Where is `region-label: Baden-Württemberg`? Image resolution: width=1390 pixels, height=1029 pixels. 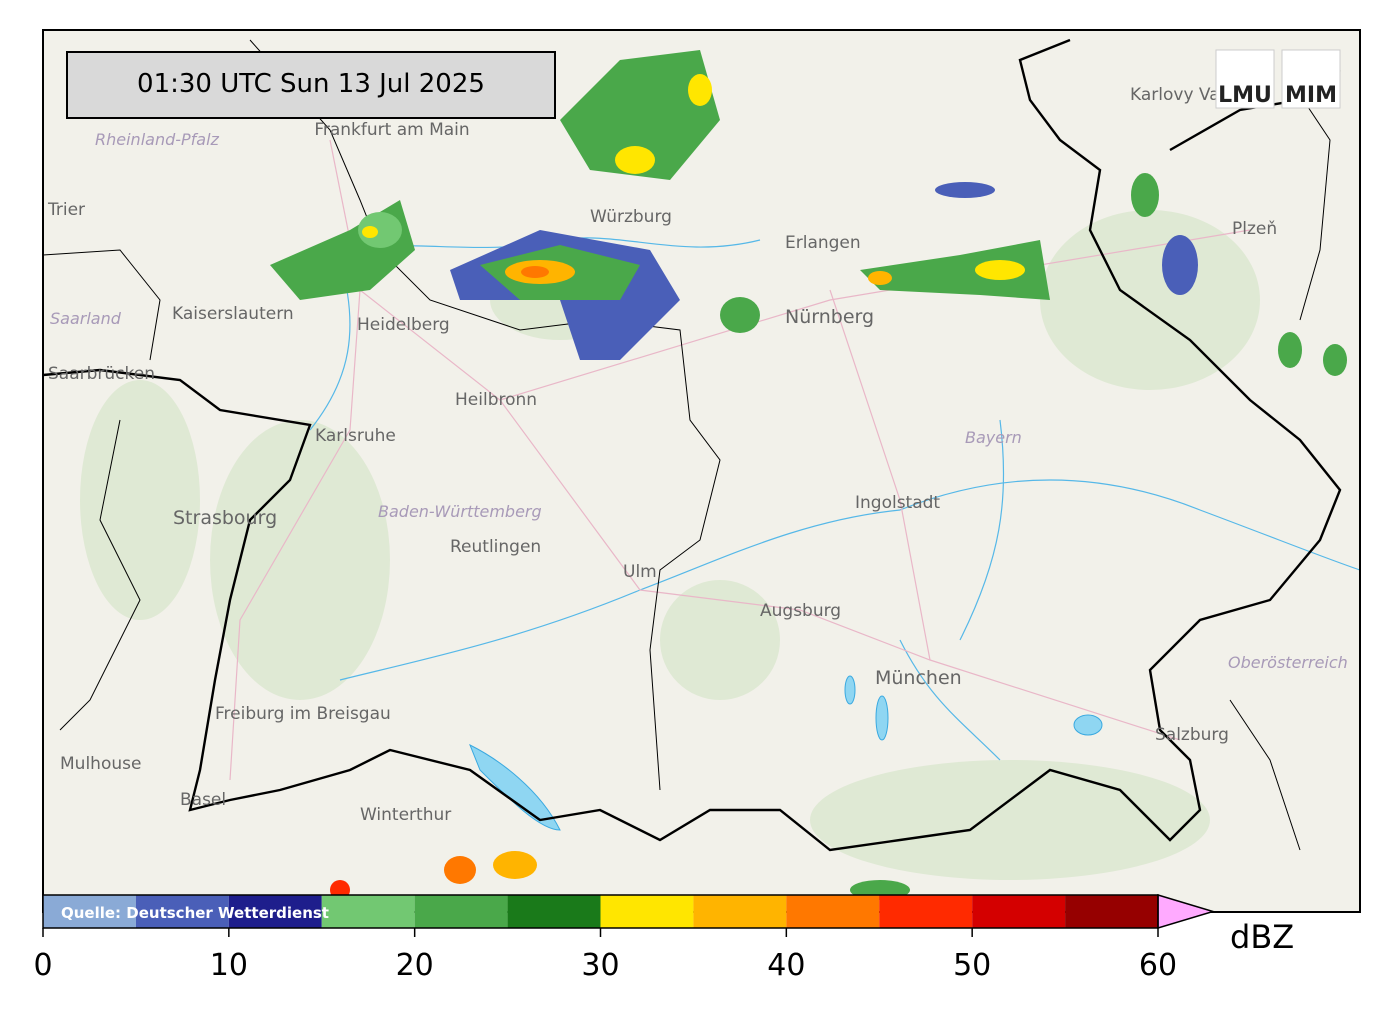 region-label: Baden-Württemberg is located at coordinates (460, 511).